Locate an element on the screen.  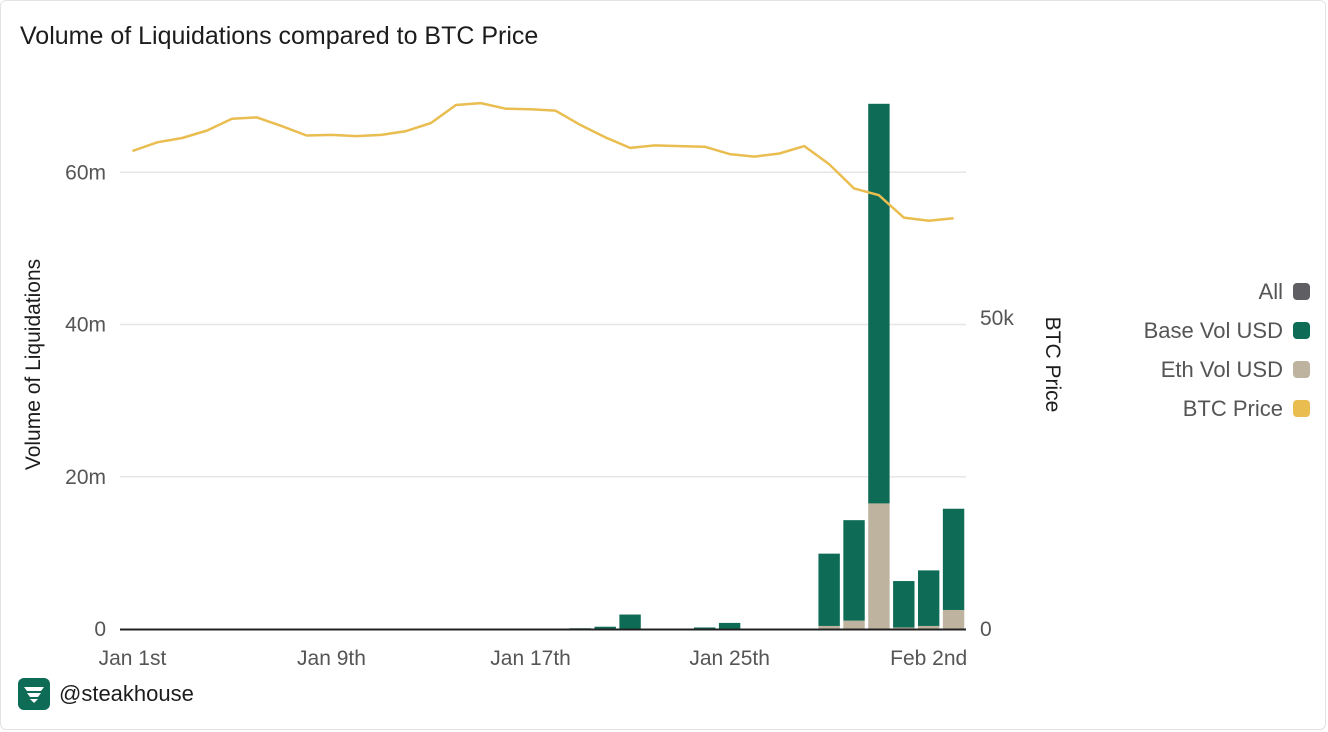
y2-tick-label: 50k is located at coordinates (997, 318).